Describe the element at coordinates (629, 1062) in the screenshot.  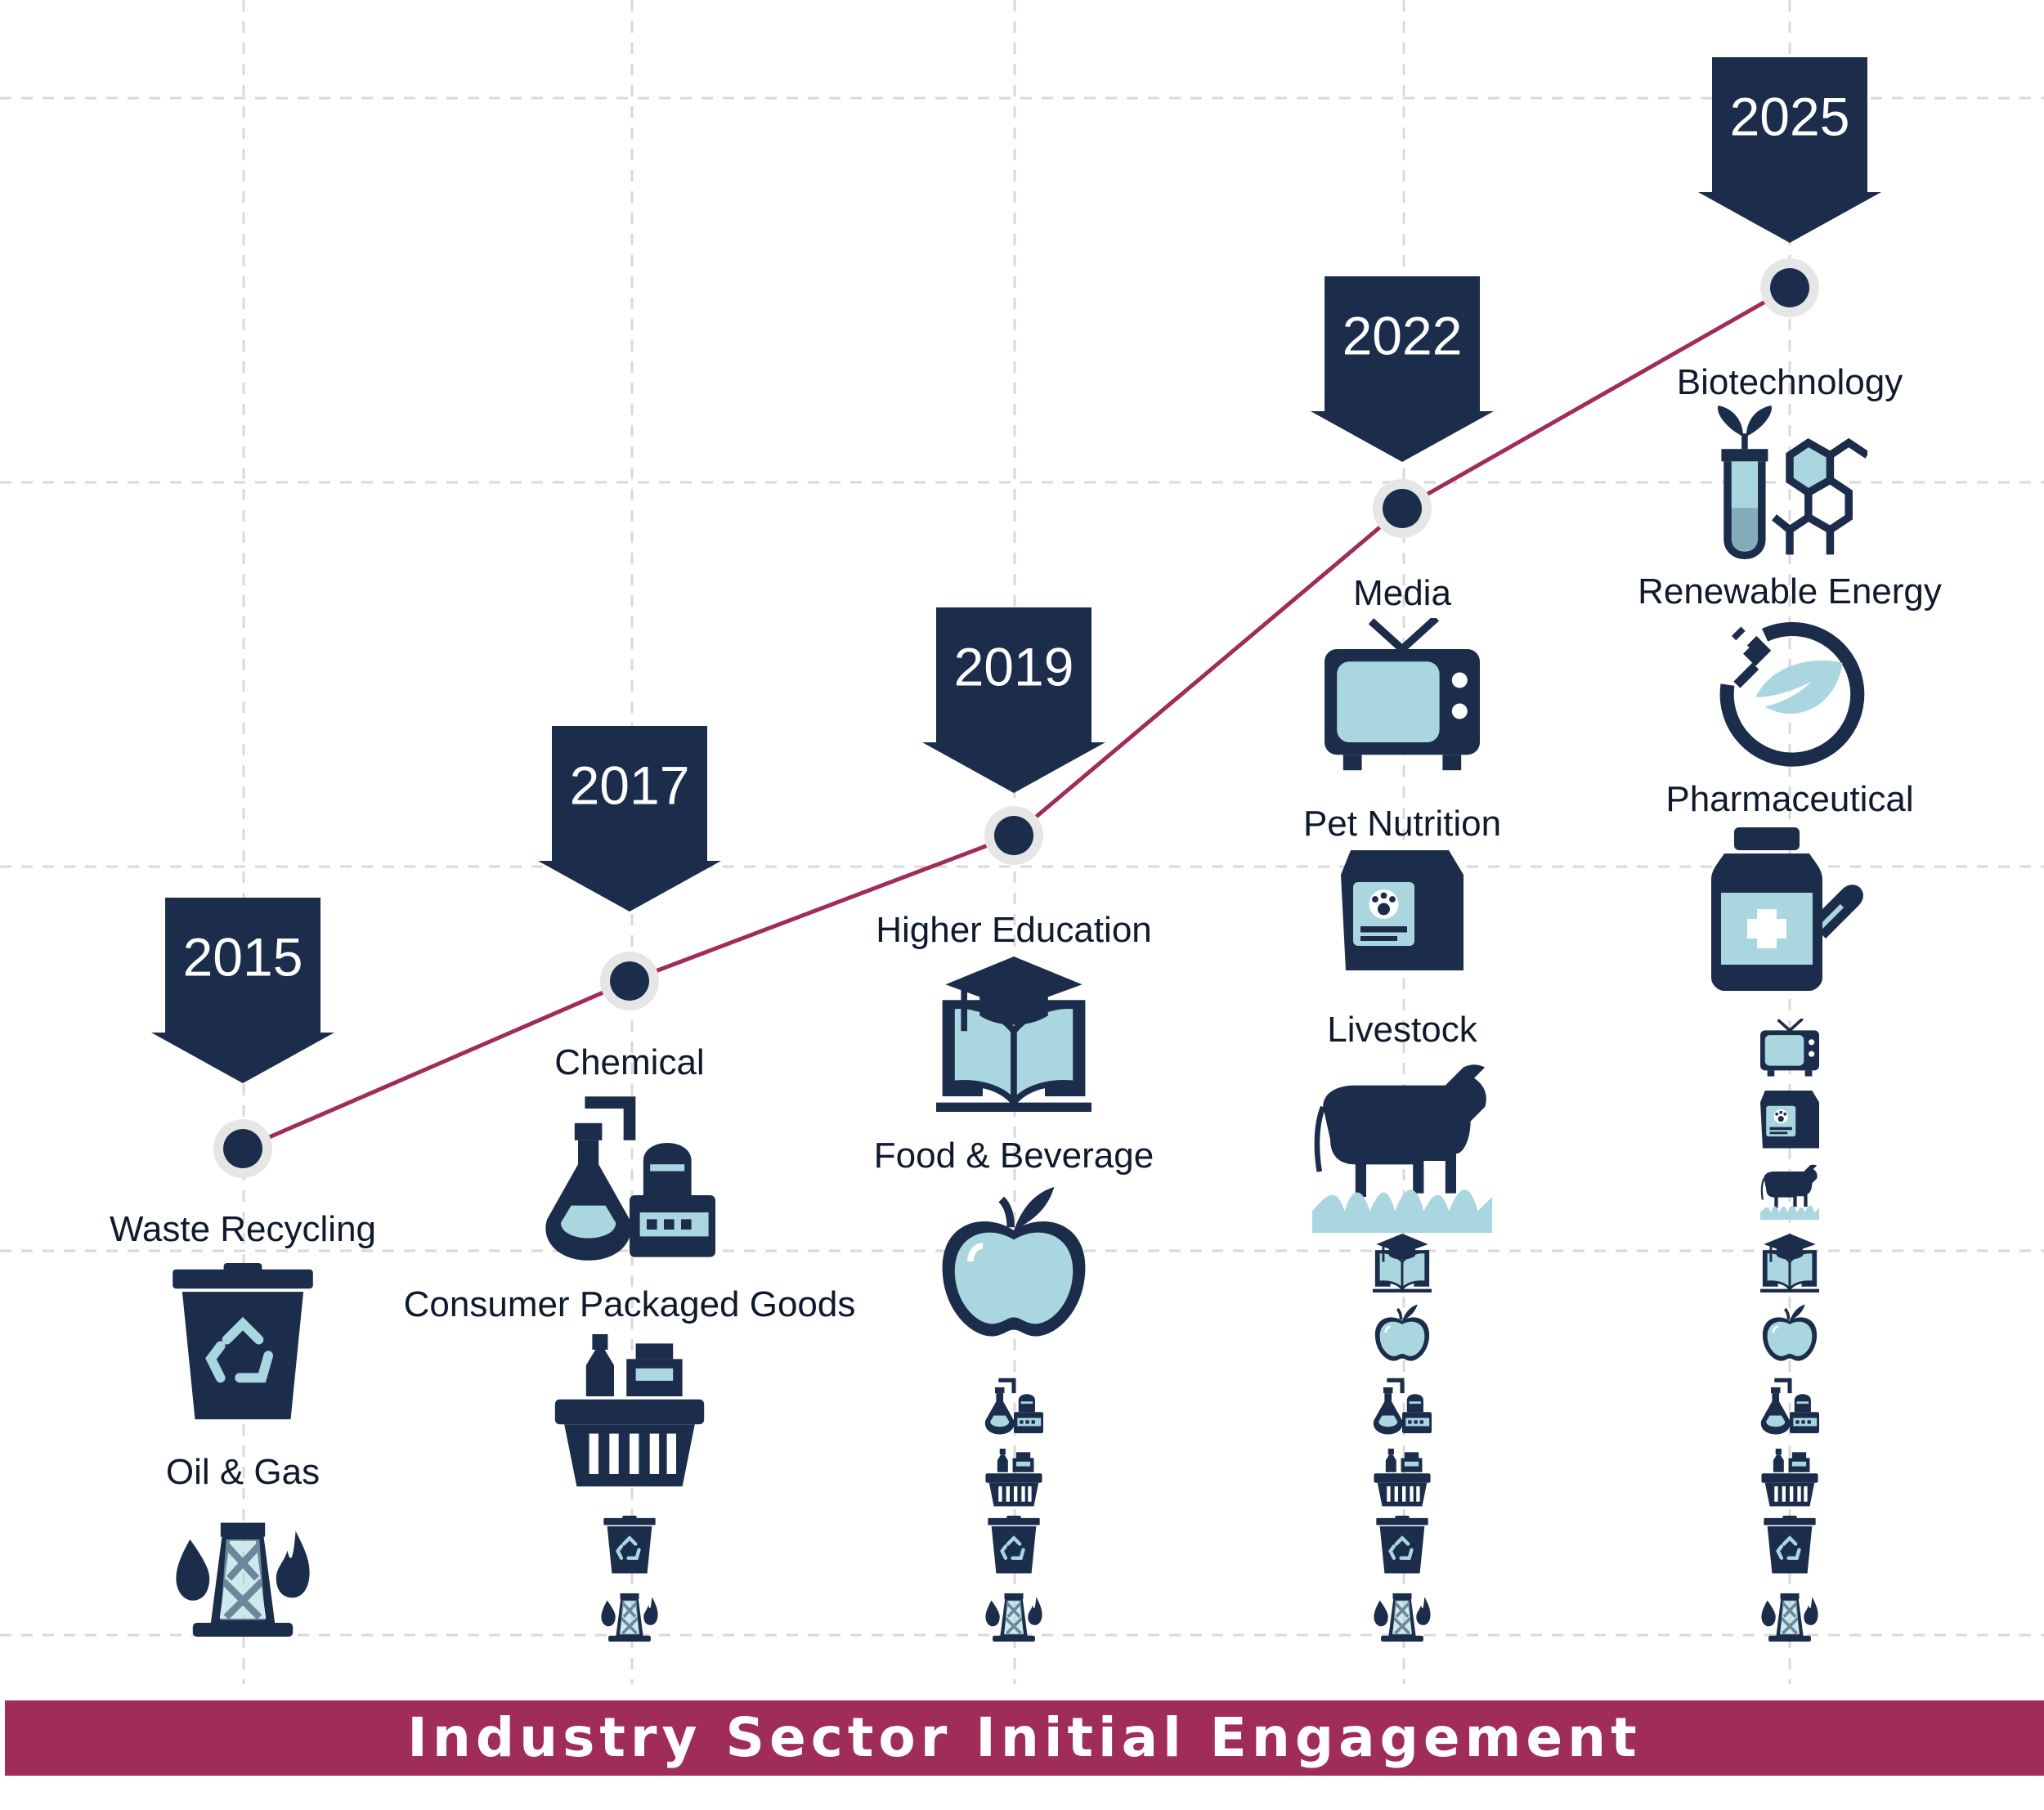
I see `sector-label: Chemical` at that location.